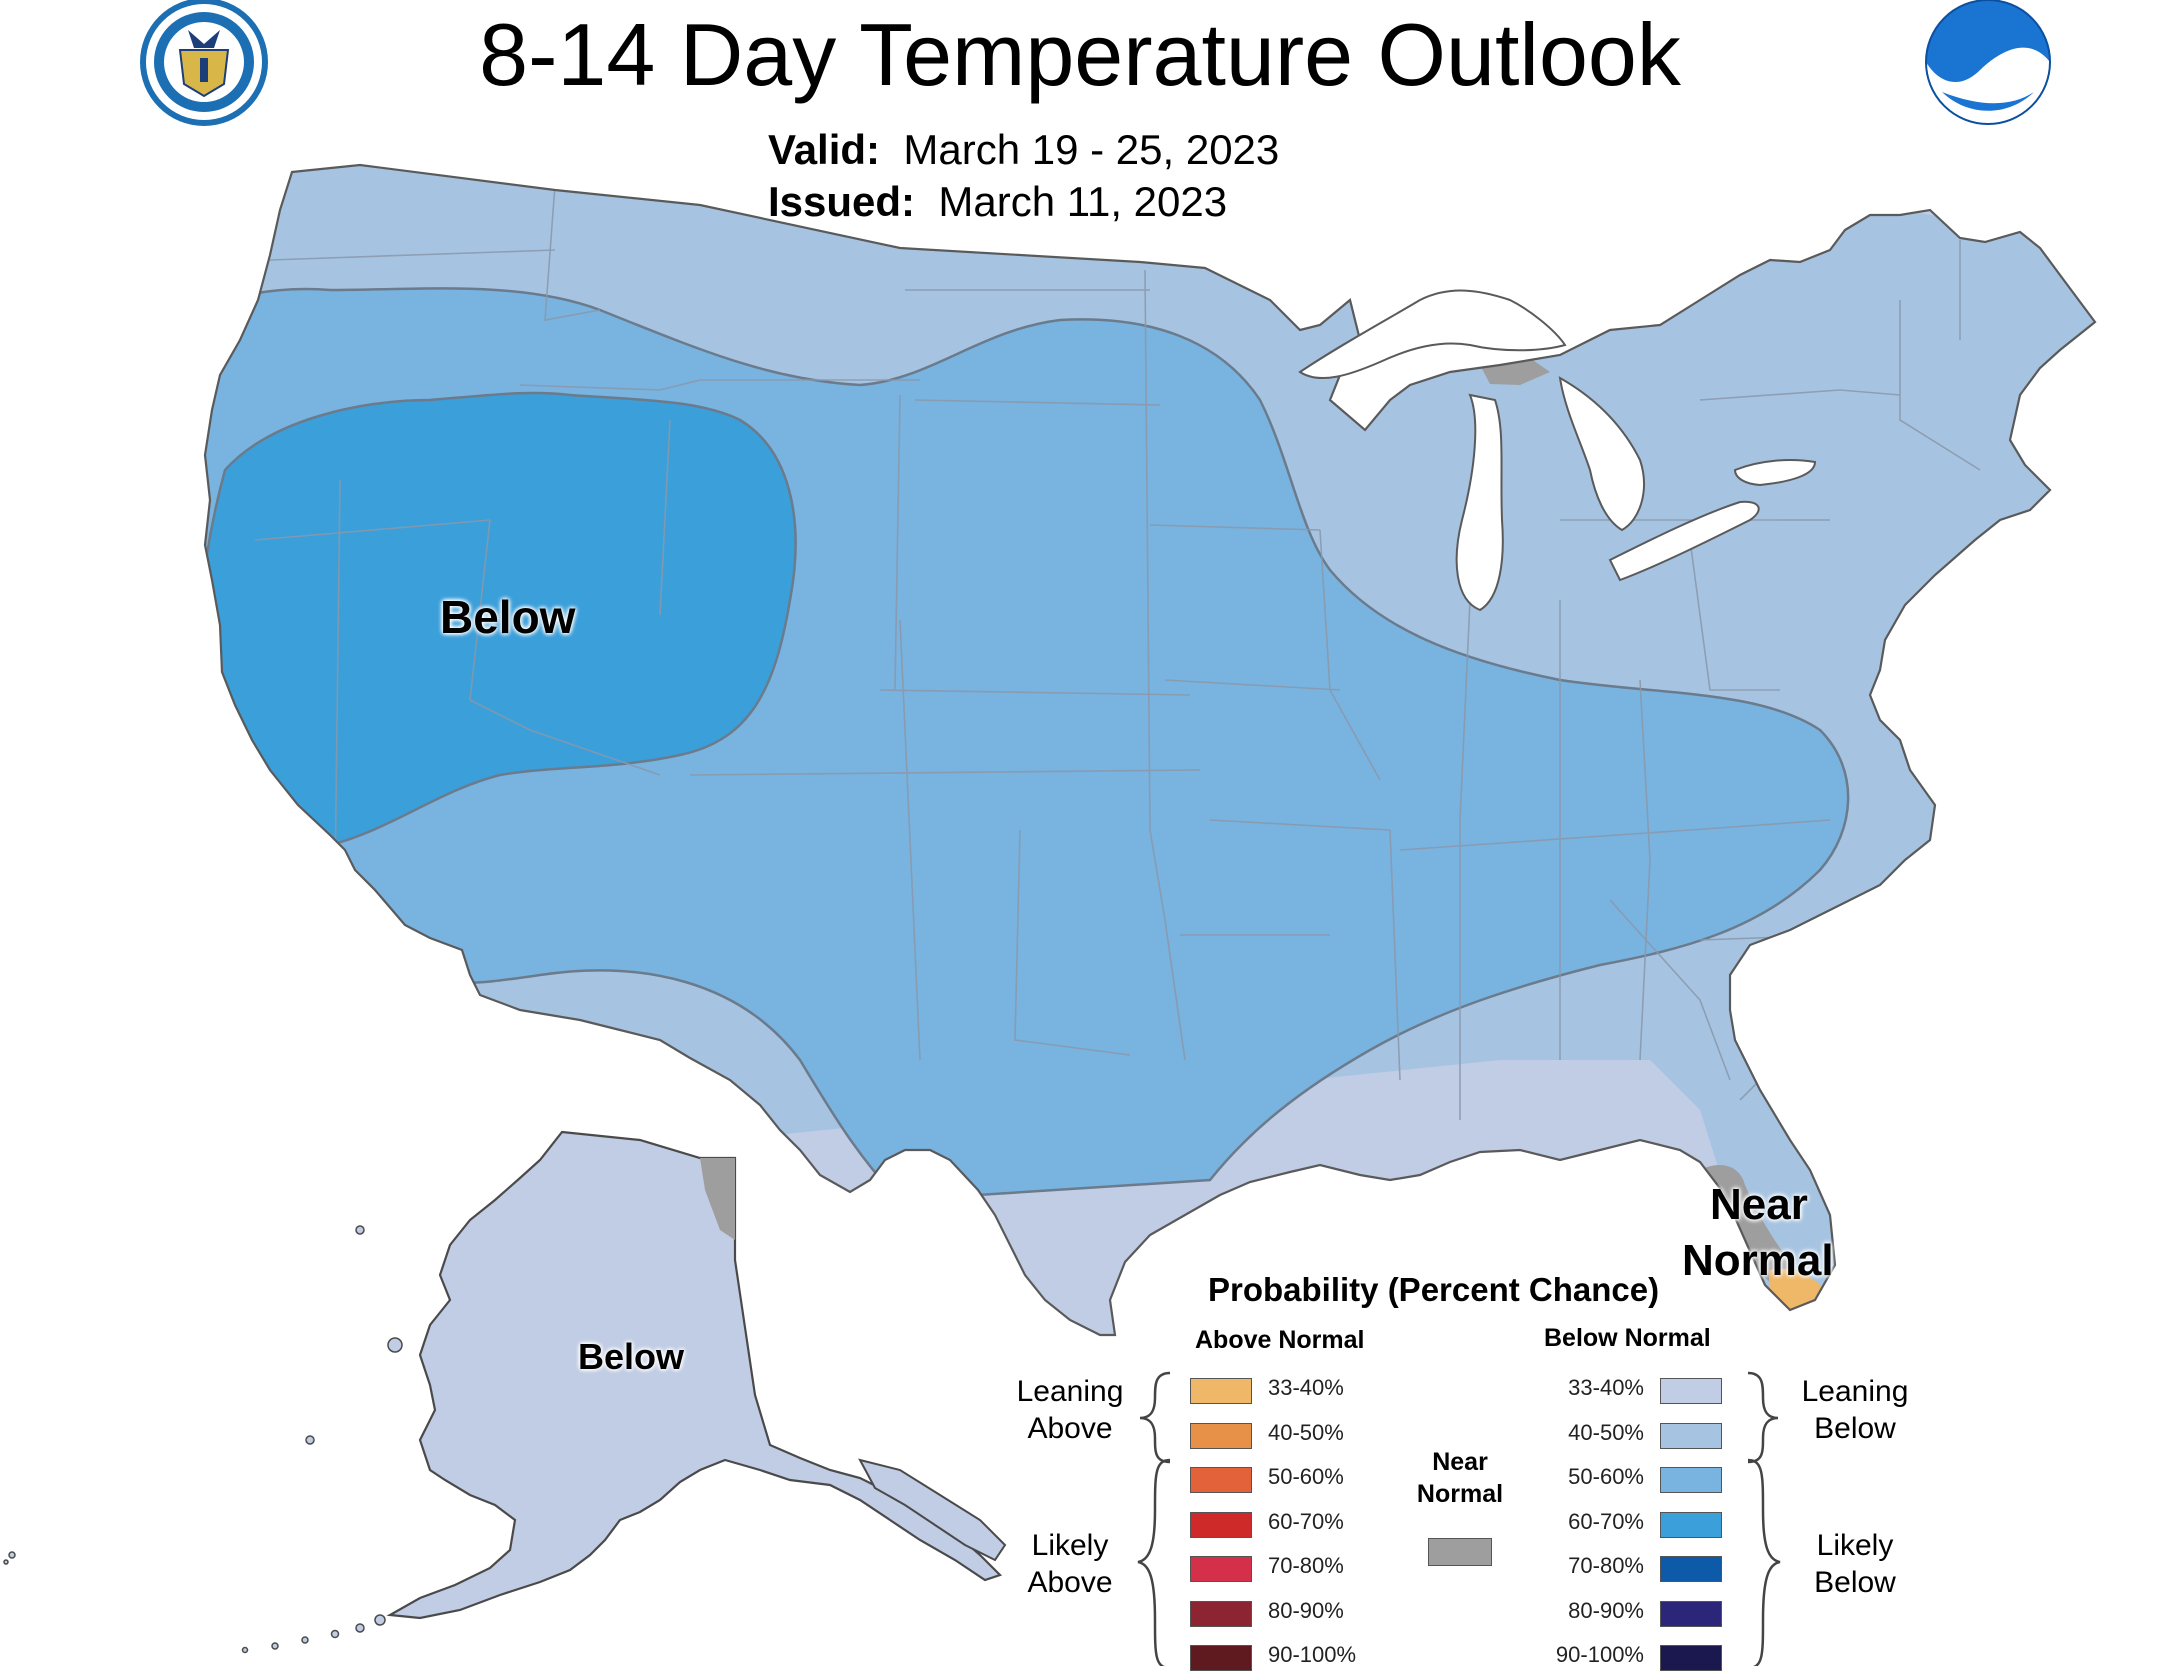 Image resolution: width=2160 pixels, height=1671 pixels. I want to click on issued-date: March 11, 2023, so click(1083, 201).